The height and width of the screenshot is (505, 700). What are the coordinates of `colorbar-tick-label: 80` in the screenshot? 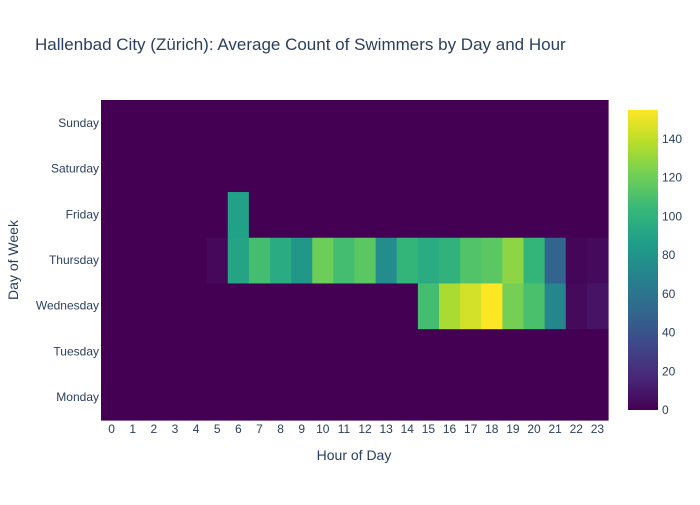 It's located at (669, 255).